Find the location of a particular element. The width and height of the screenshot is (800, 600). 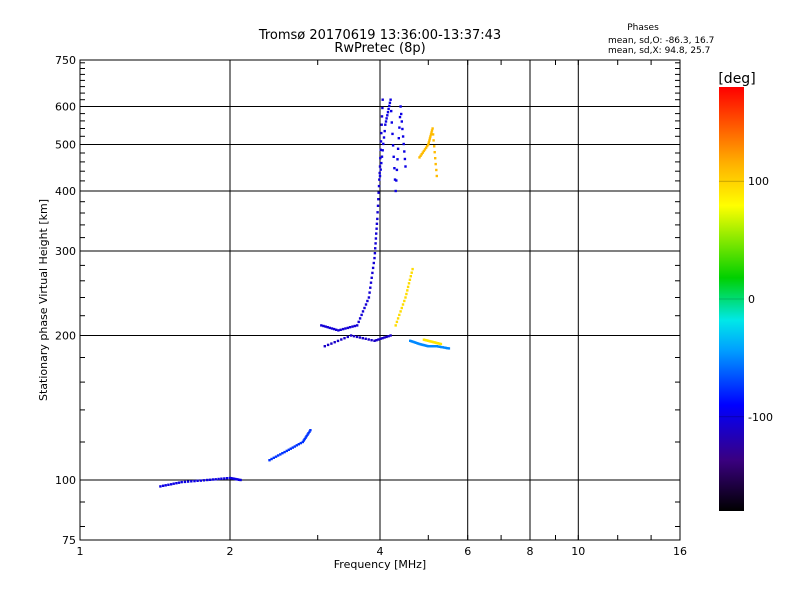

colorbar-tick-label: -100 is located at coordinates (760, 417).